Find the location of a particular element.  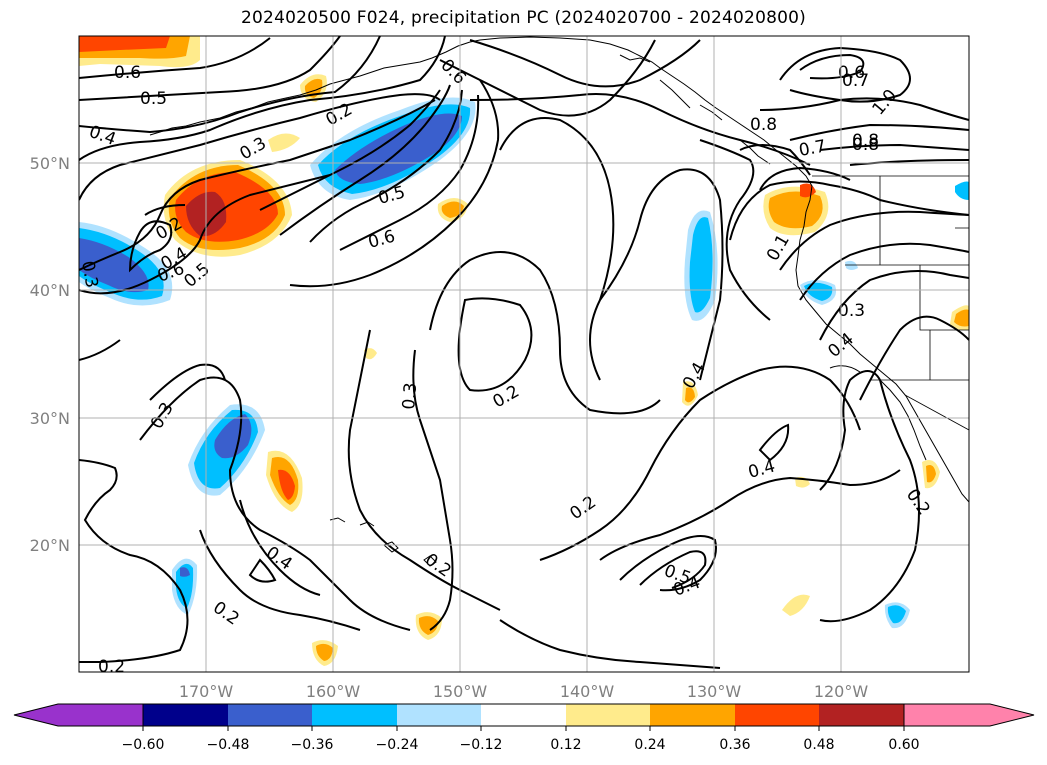

lat-tick-label: 30°N is located at coordinates (50, 418).